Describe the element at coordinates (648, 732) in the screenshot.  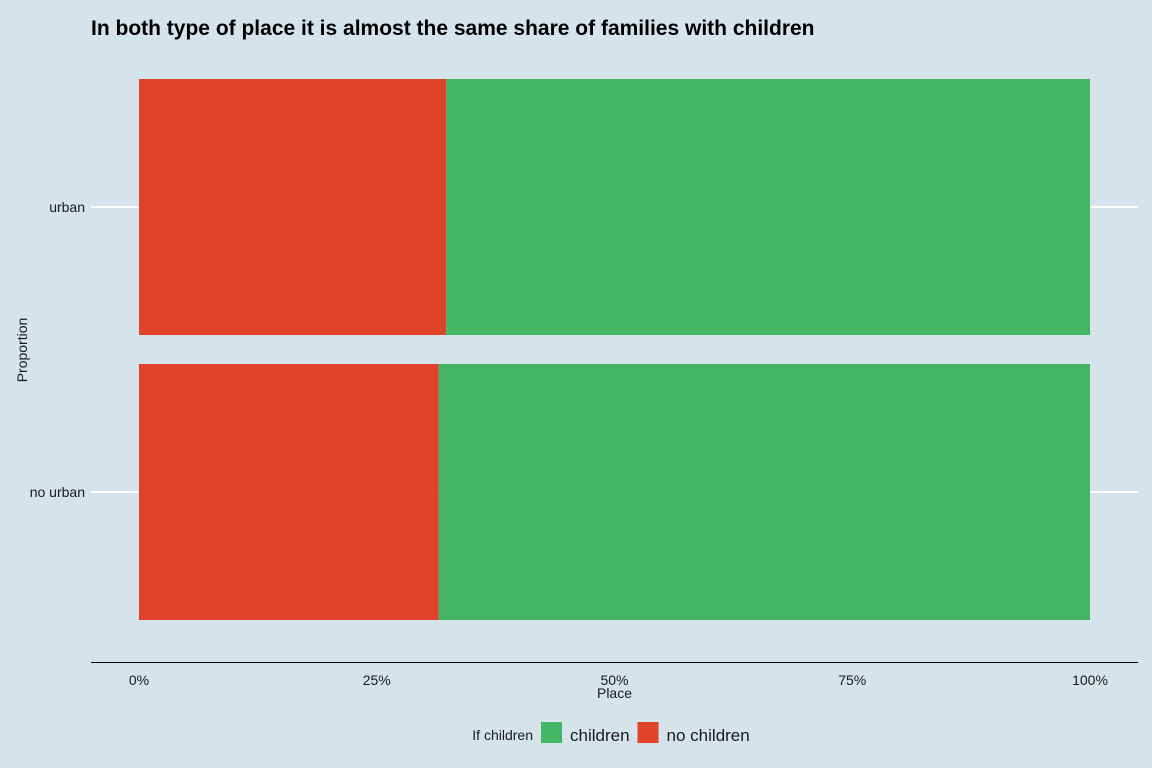
I see `legend-swatch-no-children` at that location.